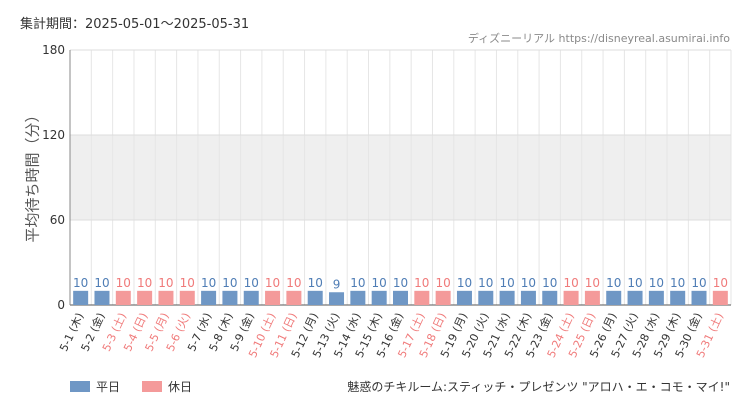  What do you see at coordinates (538, 387) in the screenshot?
I see `chart-title: 魅惑のチキルーム:スティッチ・プレゼンツ "アロハ・エ・コモ・マイ!"` at bounding box center [538, 387].